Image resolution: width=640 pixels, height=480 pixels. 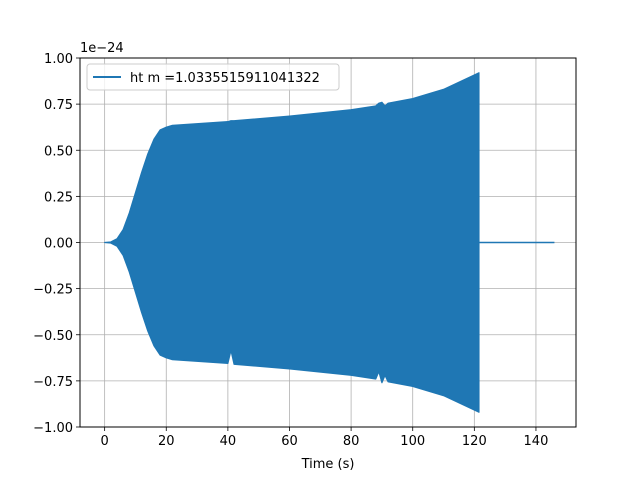 I want to click on y-tick-label: −1.00, so click(x=53, y=428).